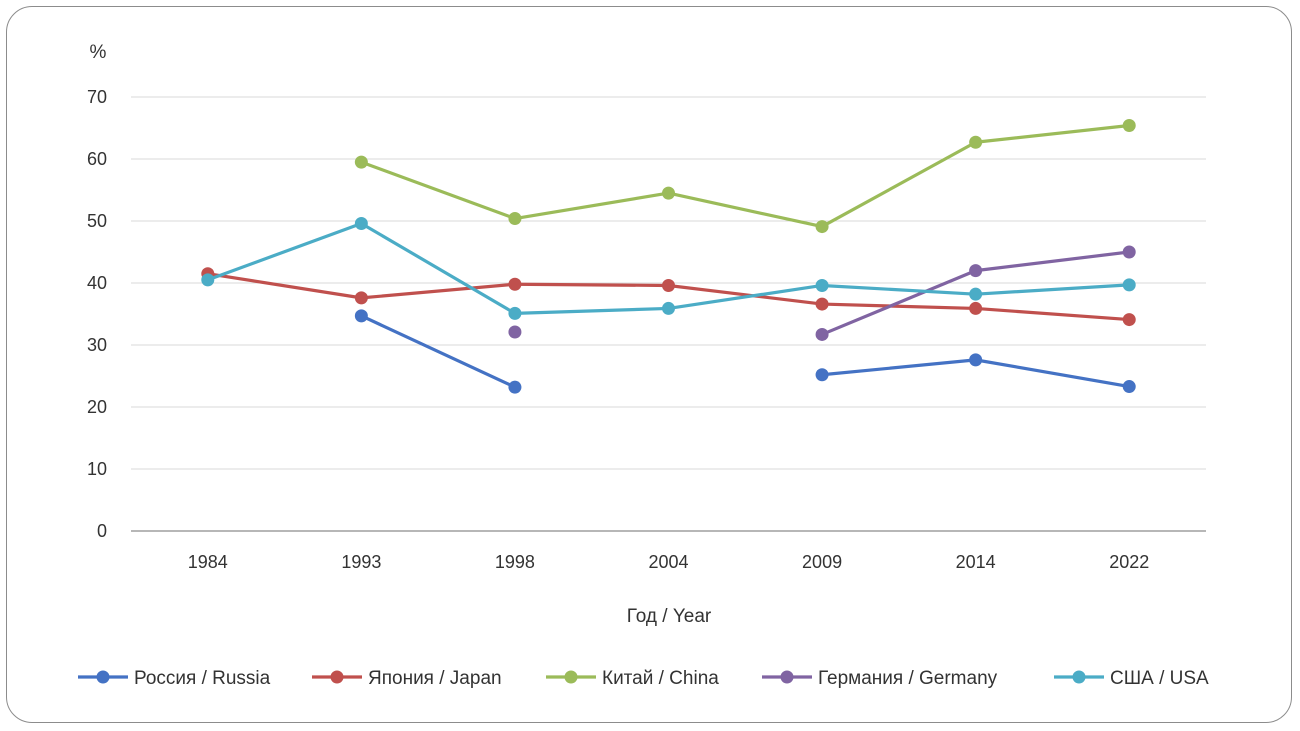 The width and height of the screenshot is (1300, 731). What do you see at coordinates (822, 562) in the screenshot?
I see `x-tick-label: 2009` at bounding box center [822, 562].